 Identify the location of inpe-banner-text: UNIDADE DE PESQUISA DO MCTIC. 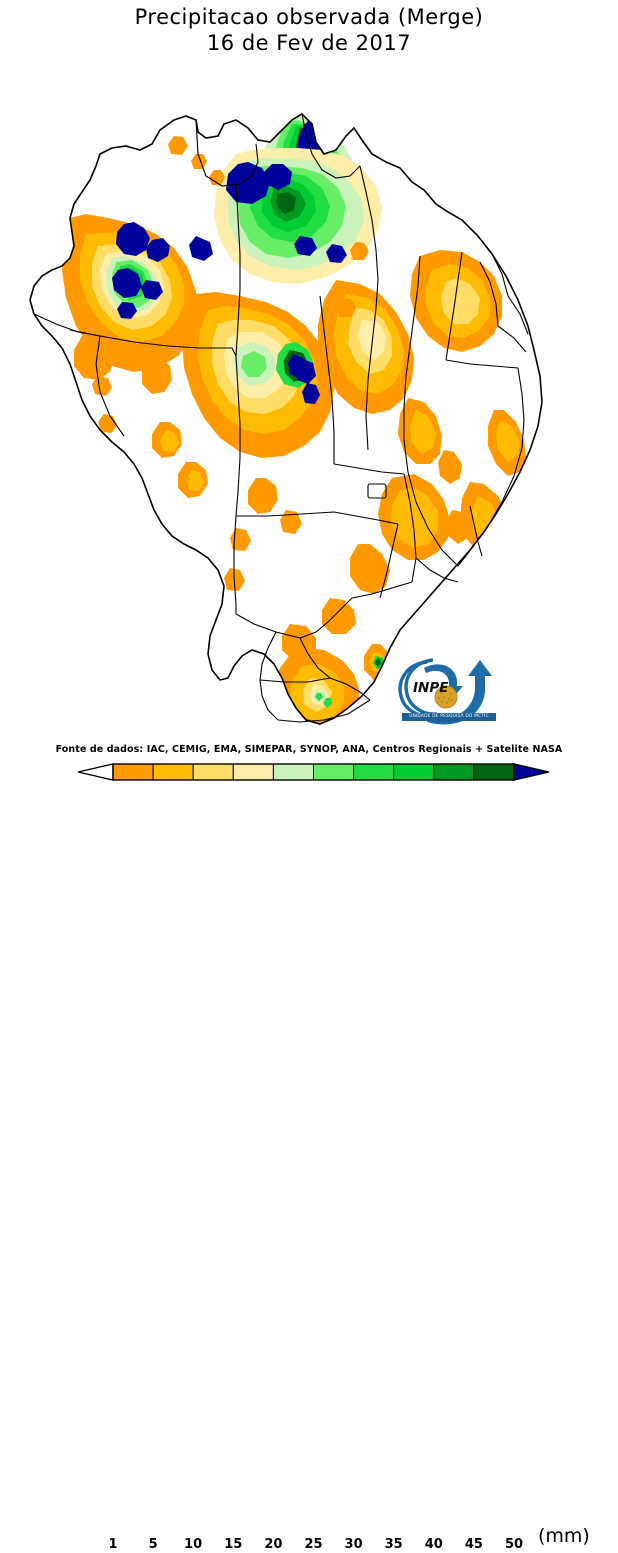
(449, 717).